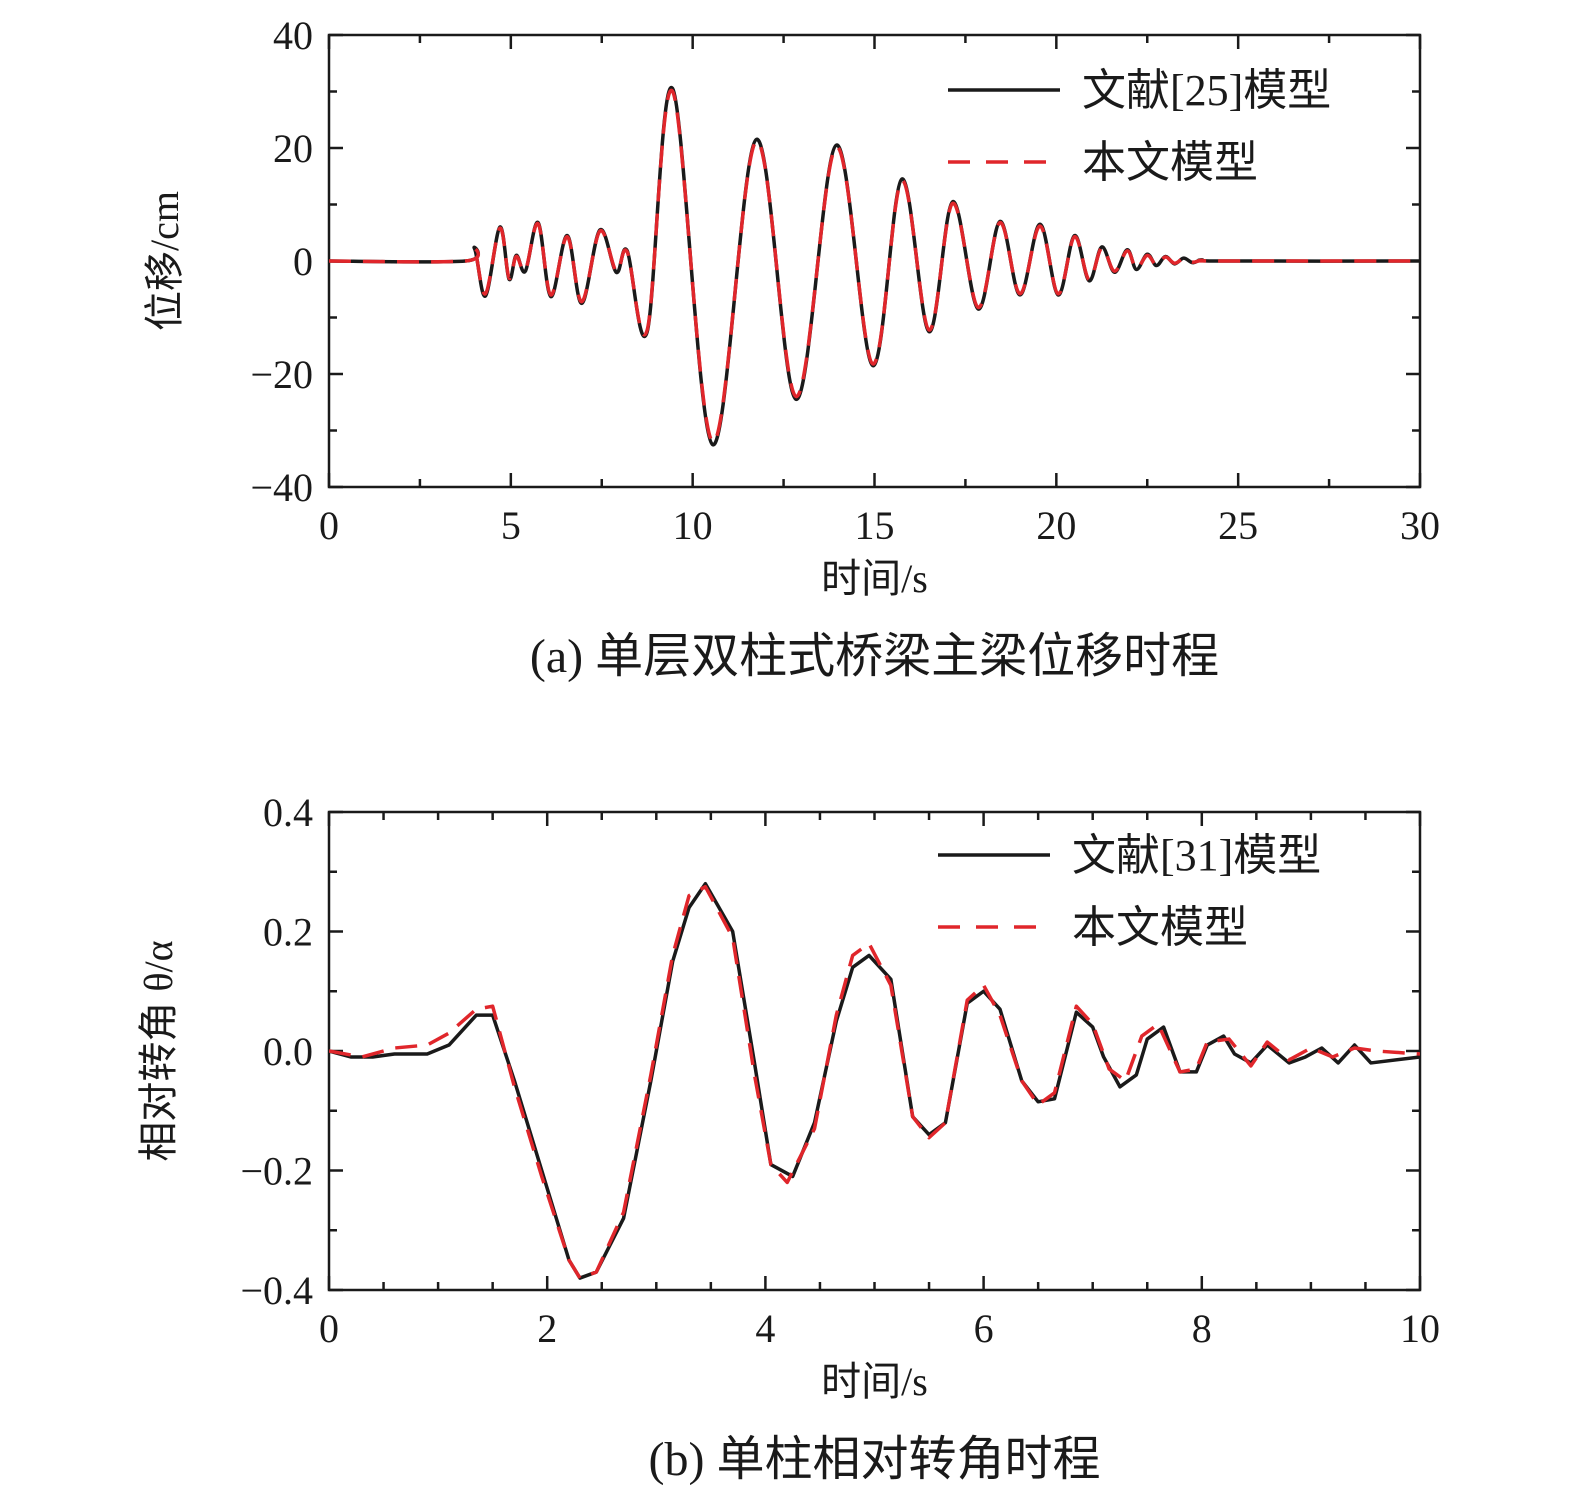 Image resolution: width=1575 pixels, height=1512 pixels. Describe the element at coordinates (984, 1328) in the screenshot. I see `x-tick-label: 6` at that location.